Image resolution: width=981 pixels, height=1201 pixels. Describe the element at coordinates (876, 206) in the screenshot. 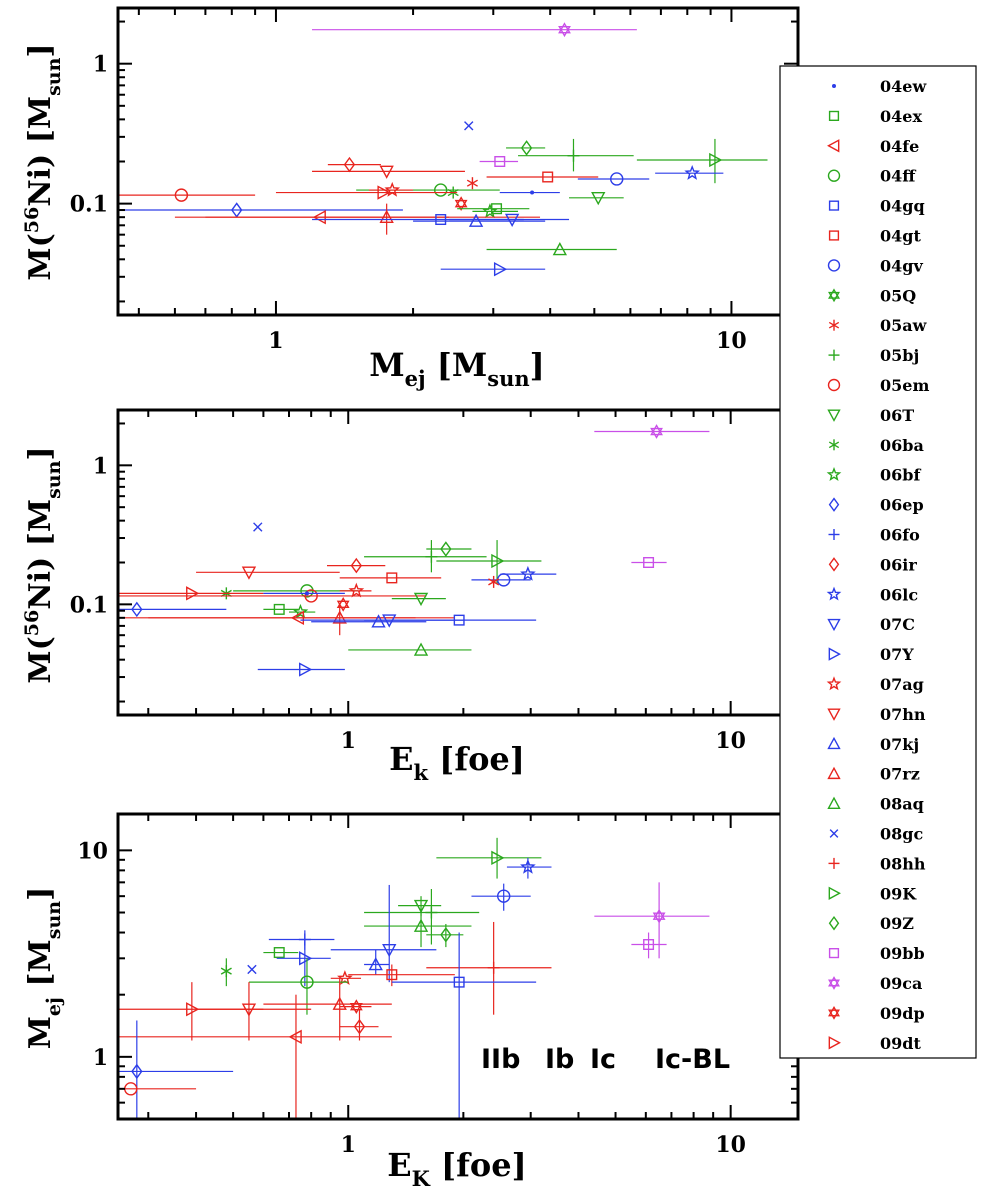

I see `legend-item-04gq: 04gq` at that location.